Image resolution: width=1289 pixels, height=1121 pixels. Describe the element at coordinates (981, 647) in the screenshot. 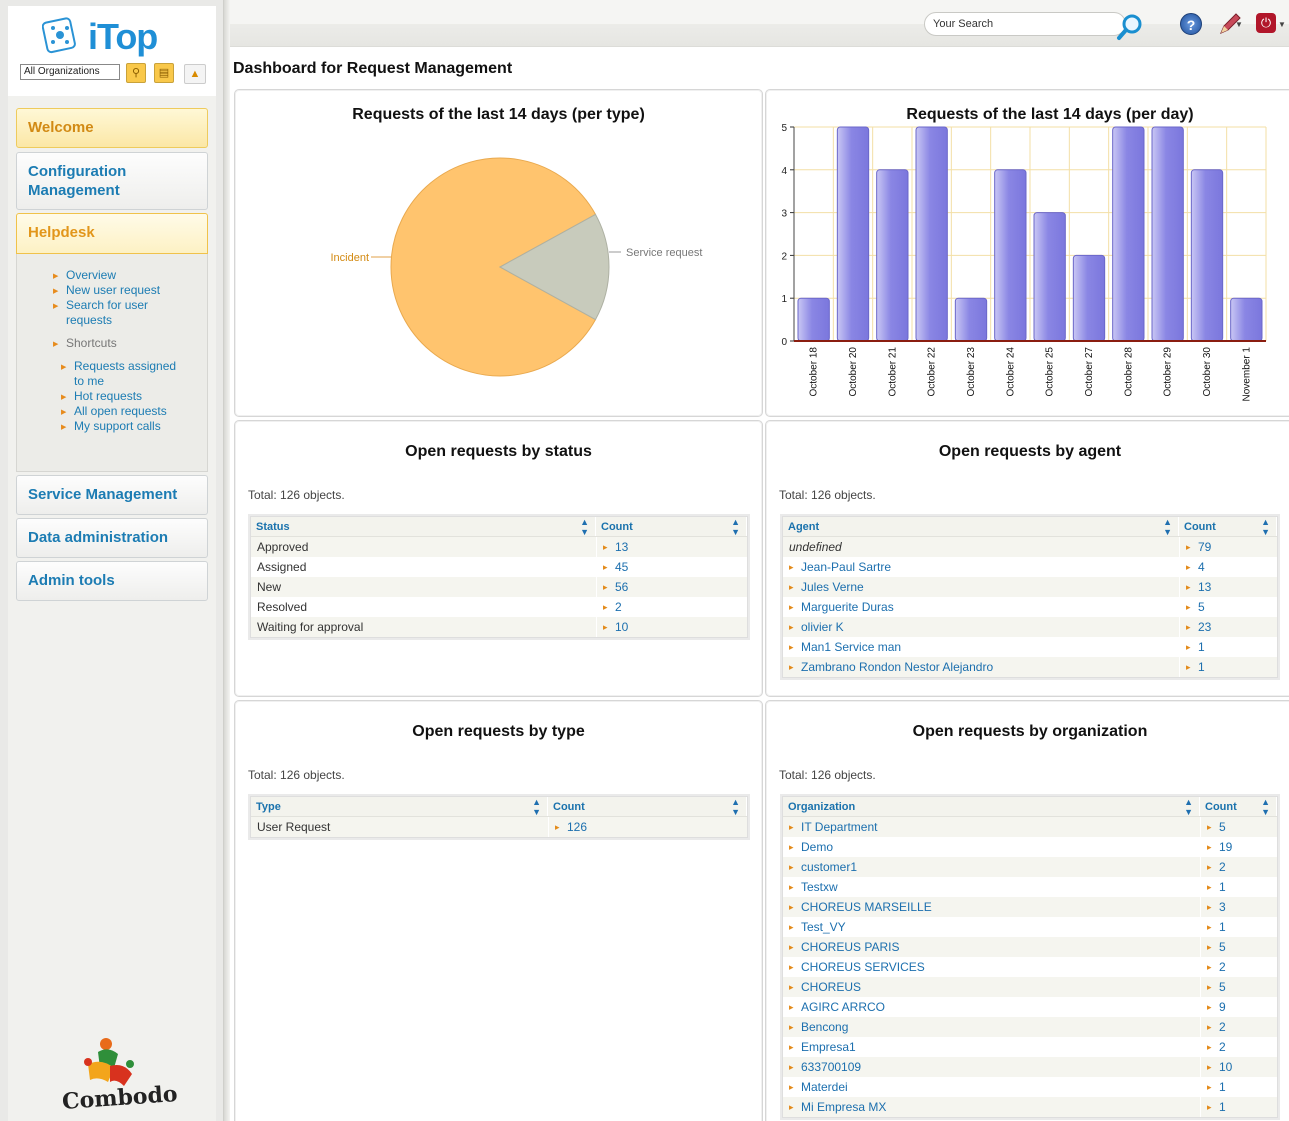

I see `agent-row-label: Man1 Service man` at that location.